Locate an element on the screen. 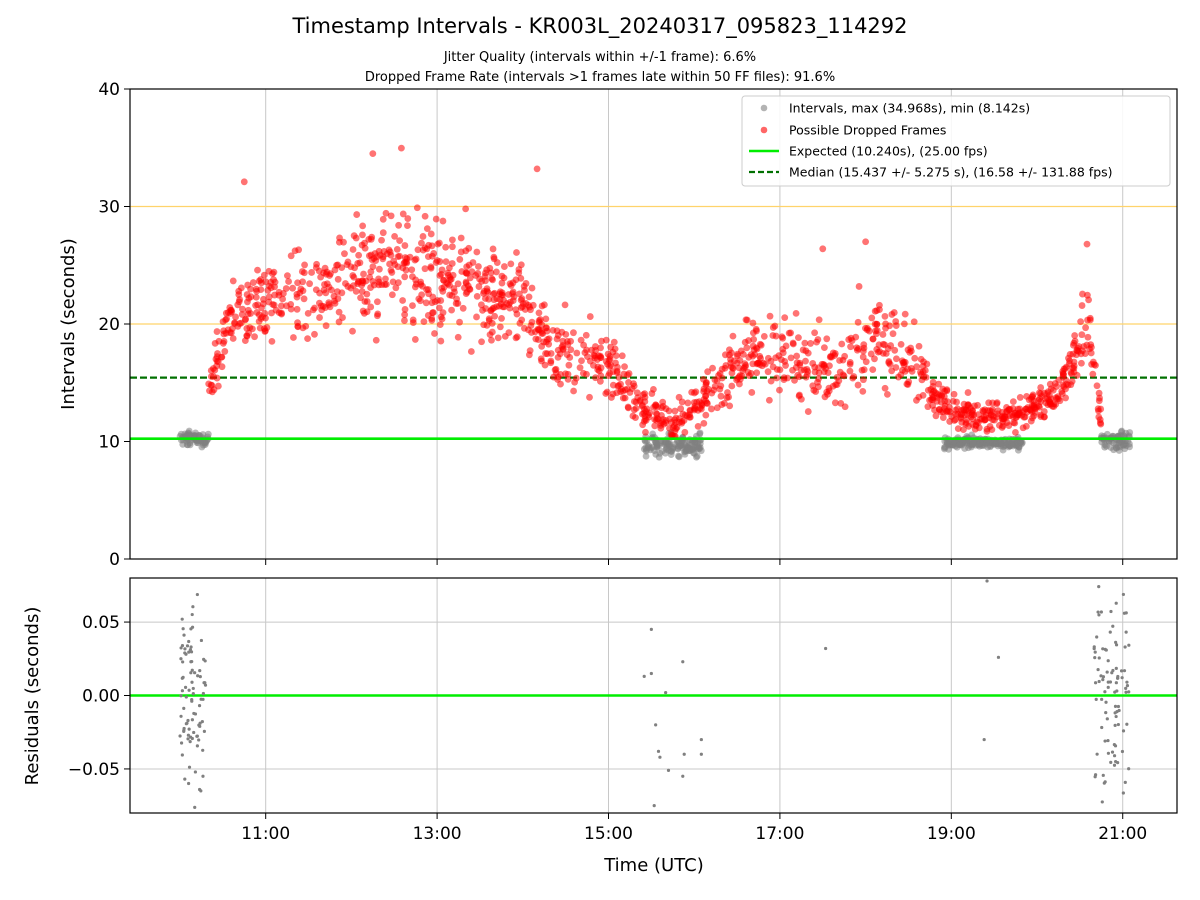 Image resolution: width=1200 pixels, height=900 pixels. intervals-y-tick-label: 20 is located at coordinates (109, 325).